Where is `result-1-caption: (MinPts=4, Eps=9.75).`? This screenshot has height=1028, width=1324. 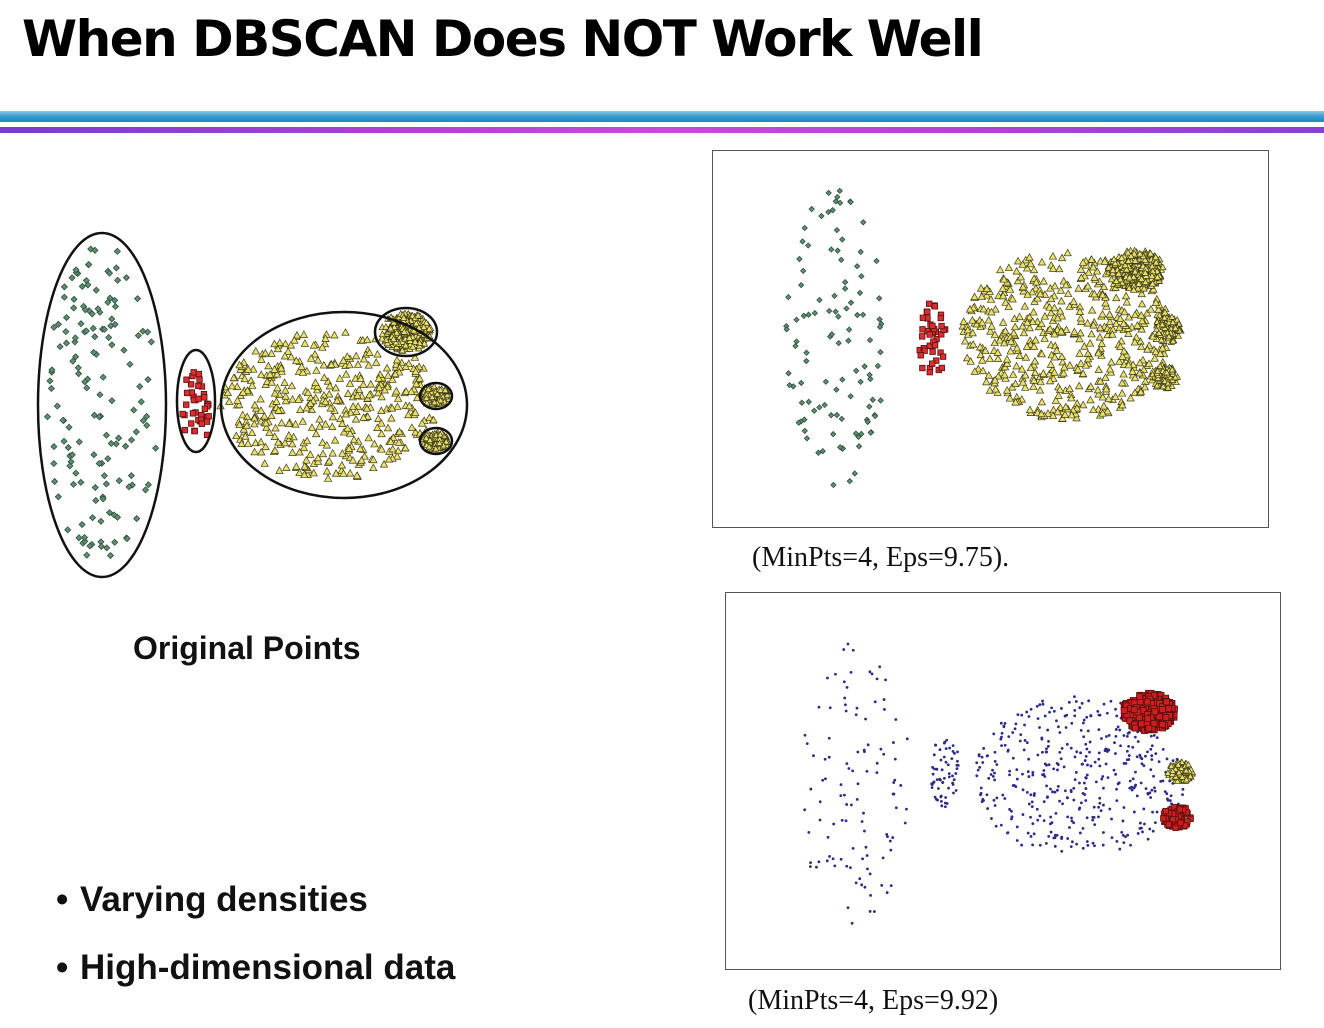 result-1-caption: (MinPts=4, Eps=9.75). is located at coordinates (881, 557).